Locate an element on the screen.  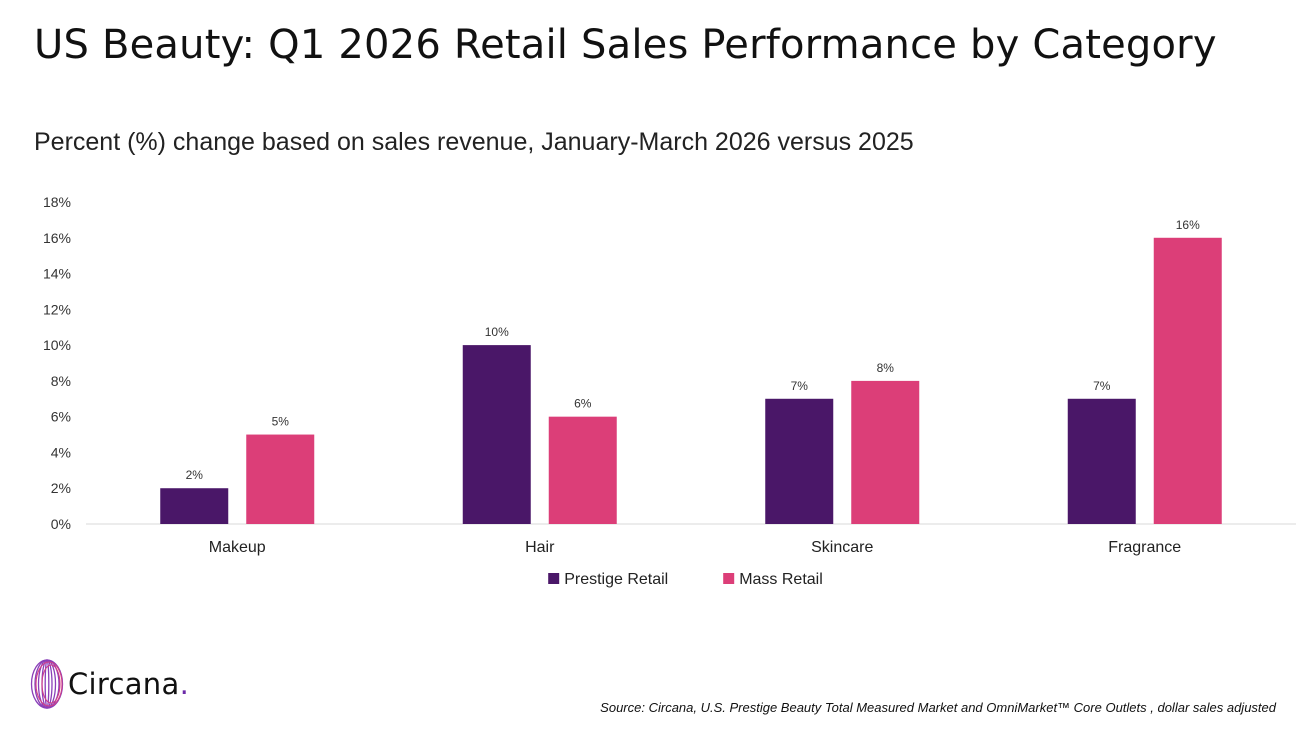
y-tick-label: 18% is located at coordinates (57, 202).